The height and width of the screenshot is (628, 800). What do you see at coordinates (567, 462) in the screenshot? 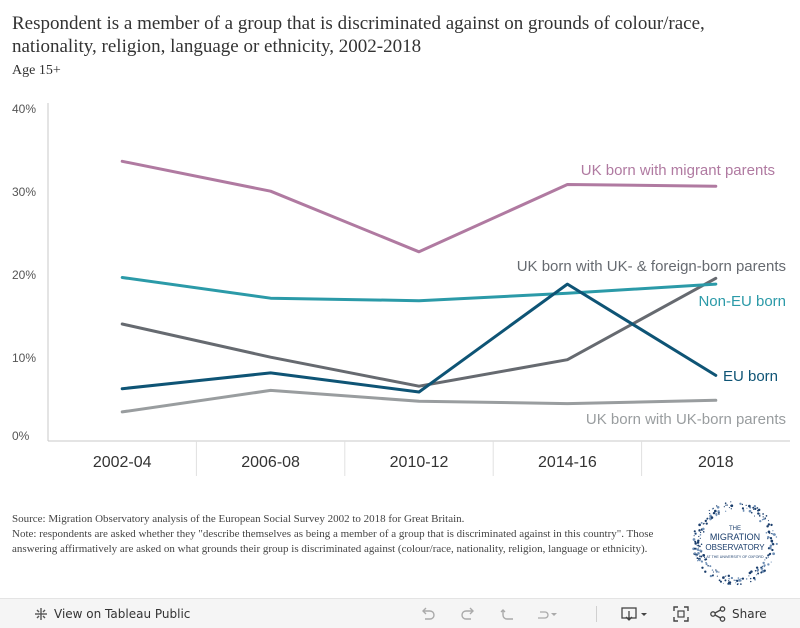
I see `x-tick-label: 2014-16` at bounding box center [567, 462].